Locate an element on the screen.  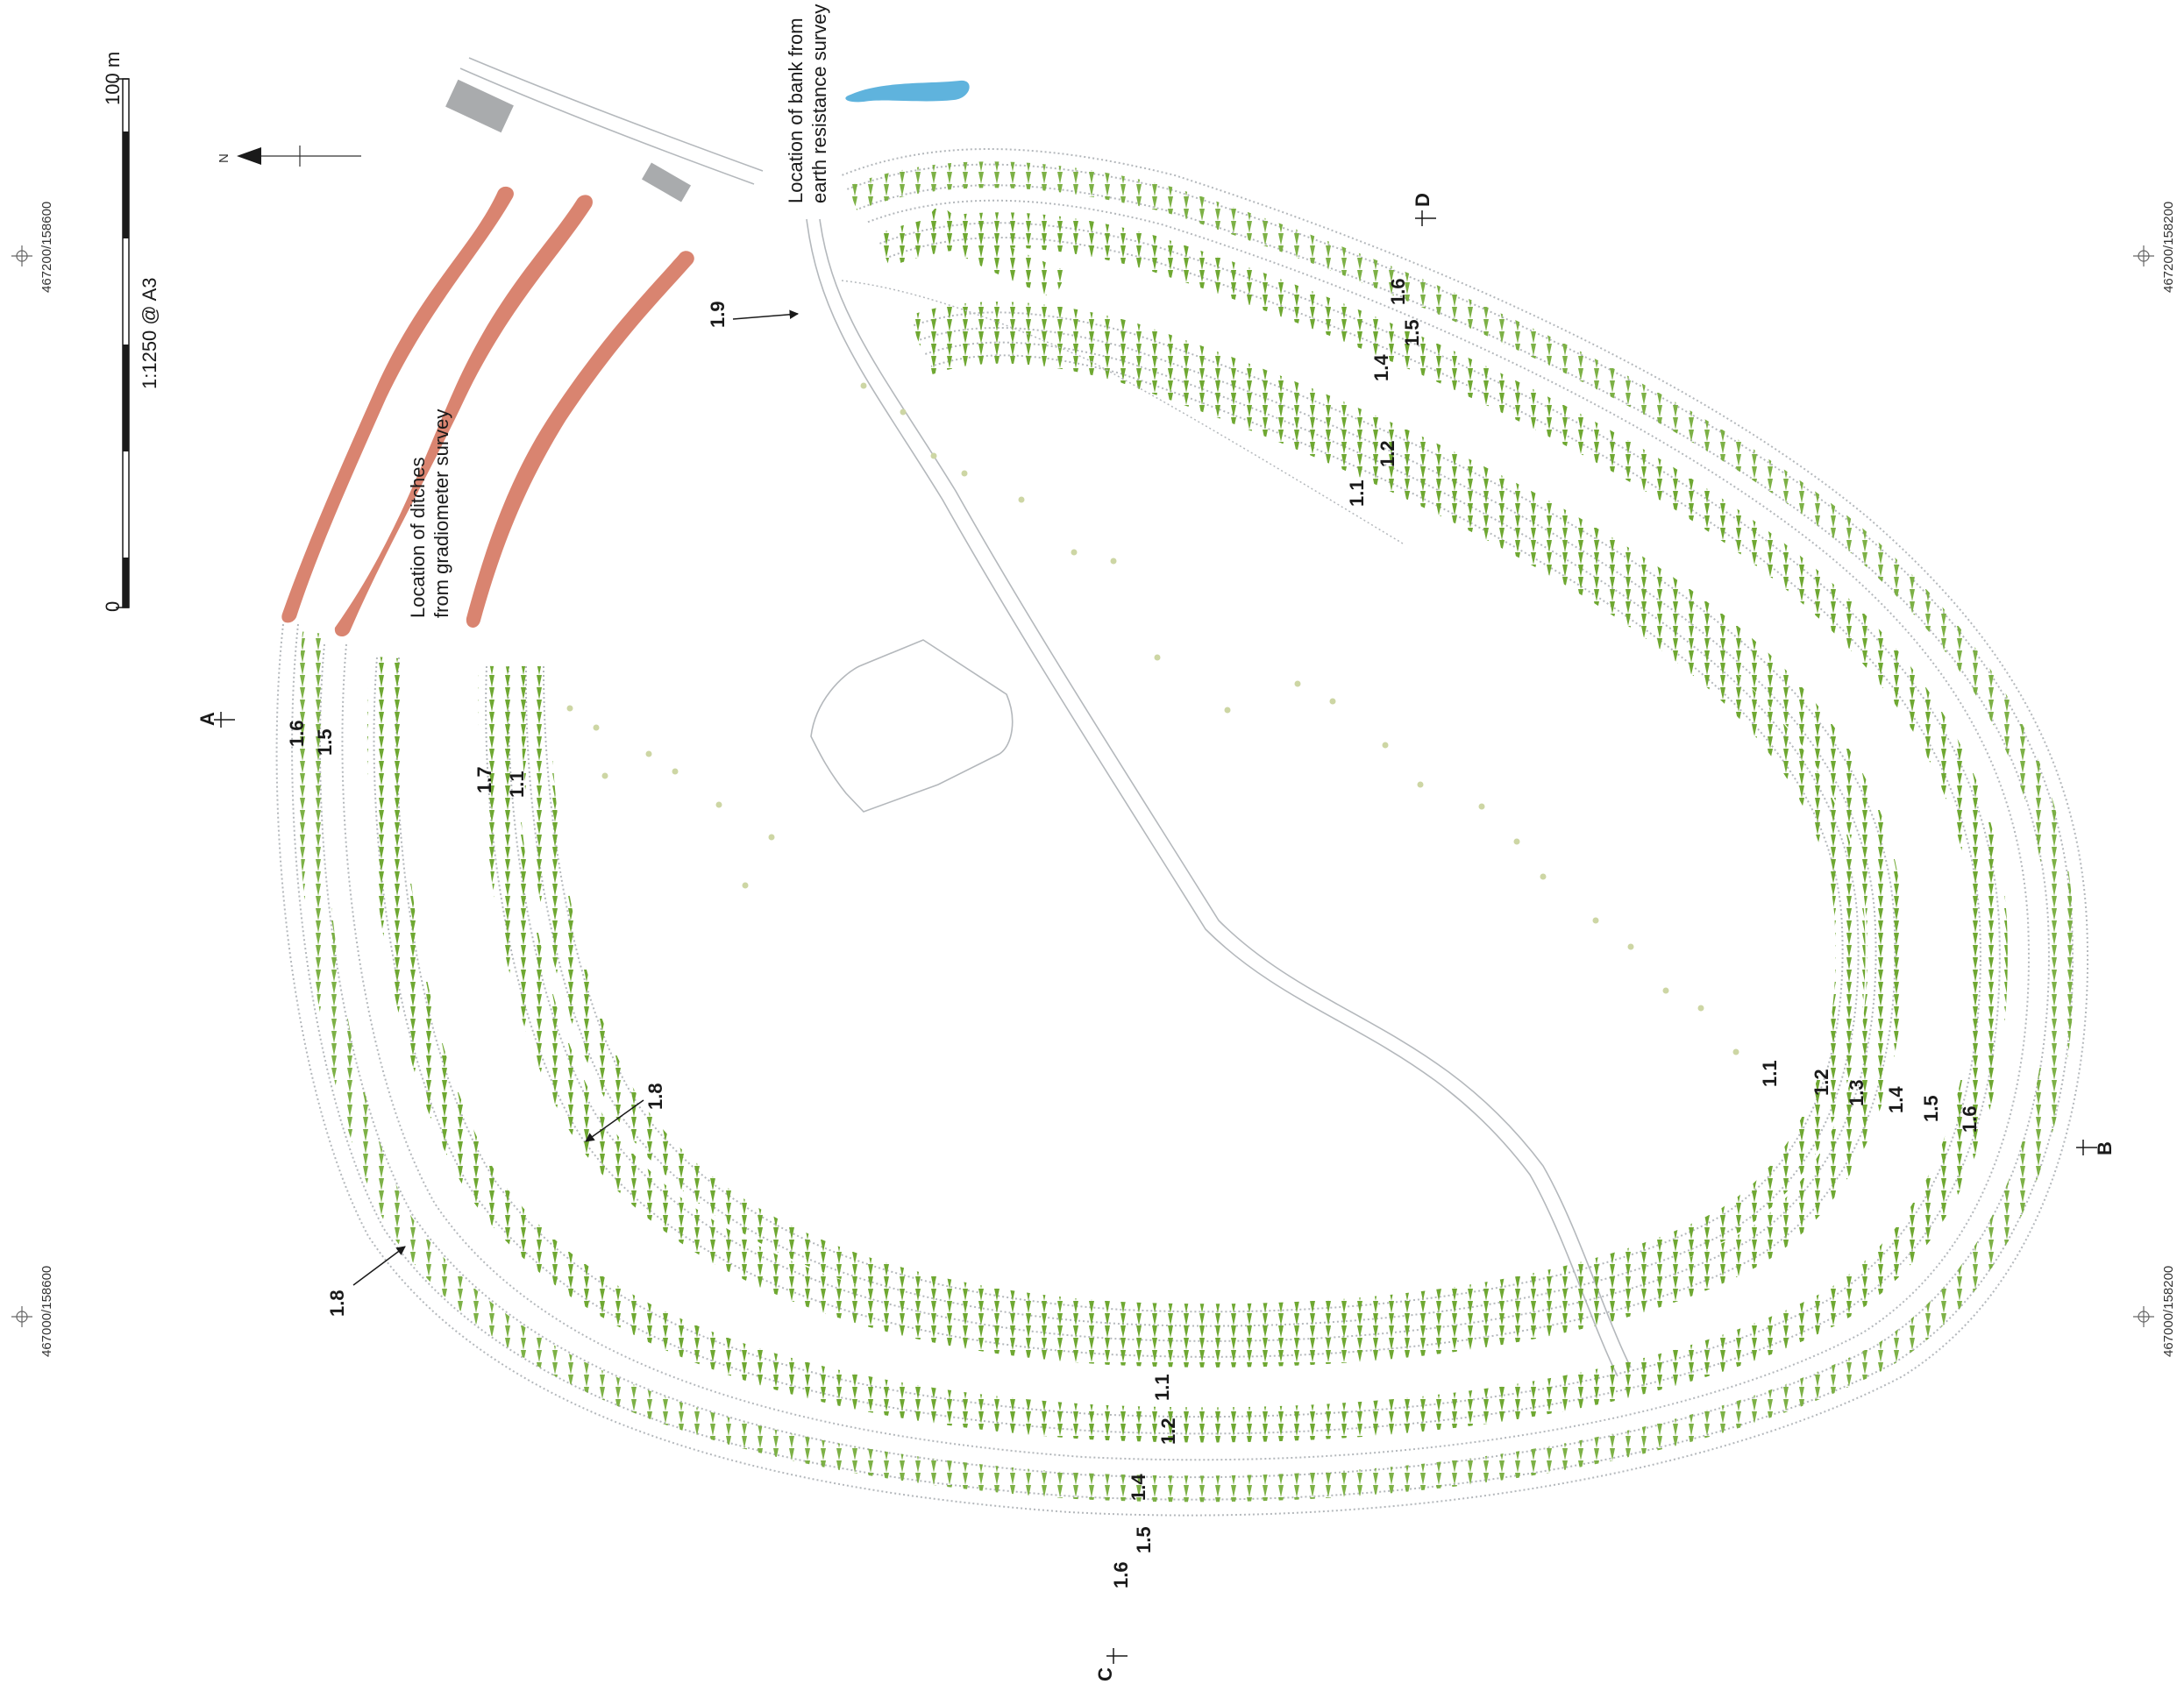
label-east-1-1: 1.1 is located at coordinates (1770, 1074).